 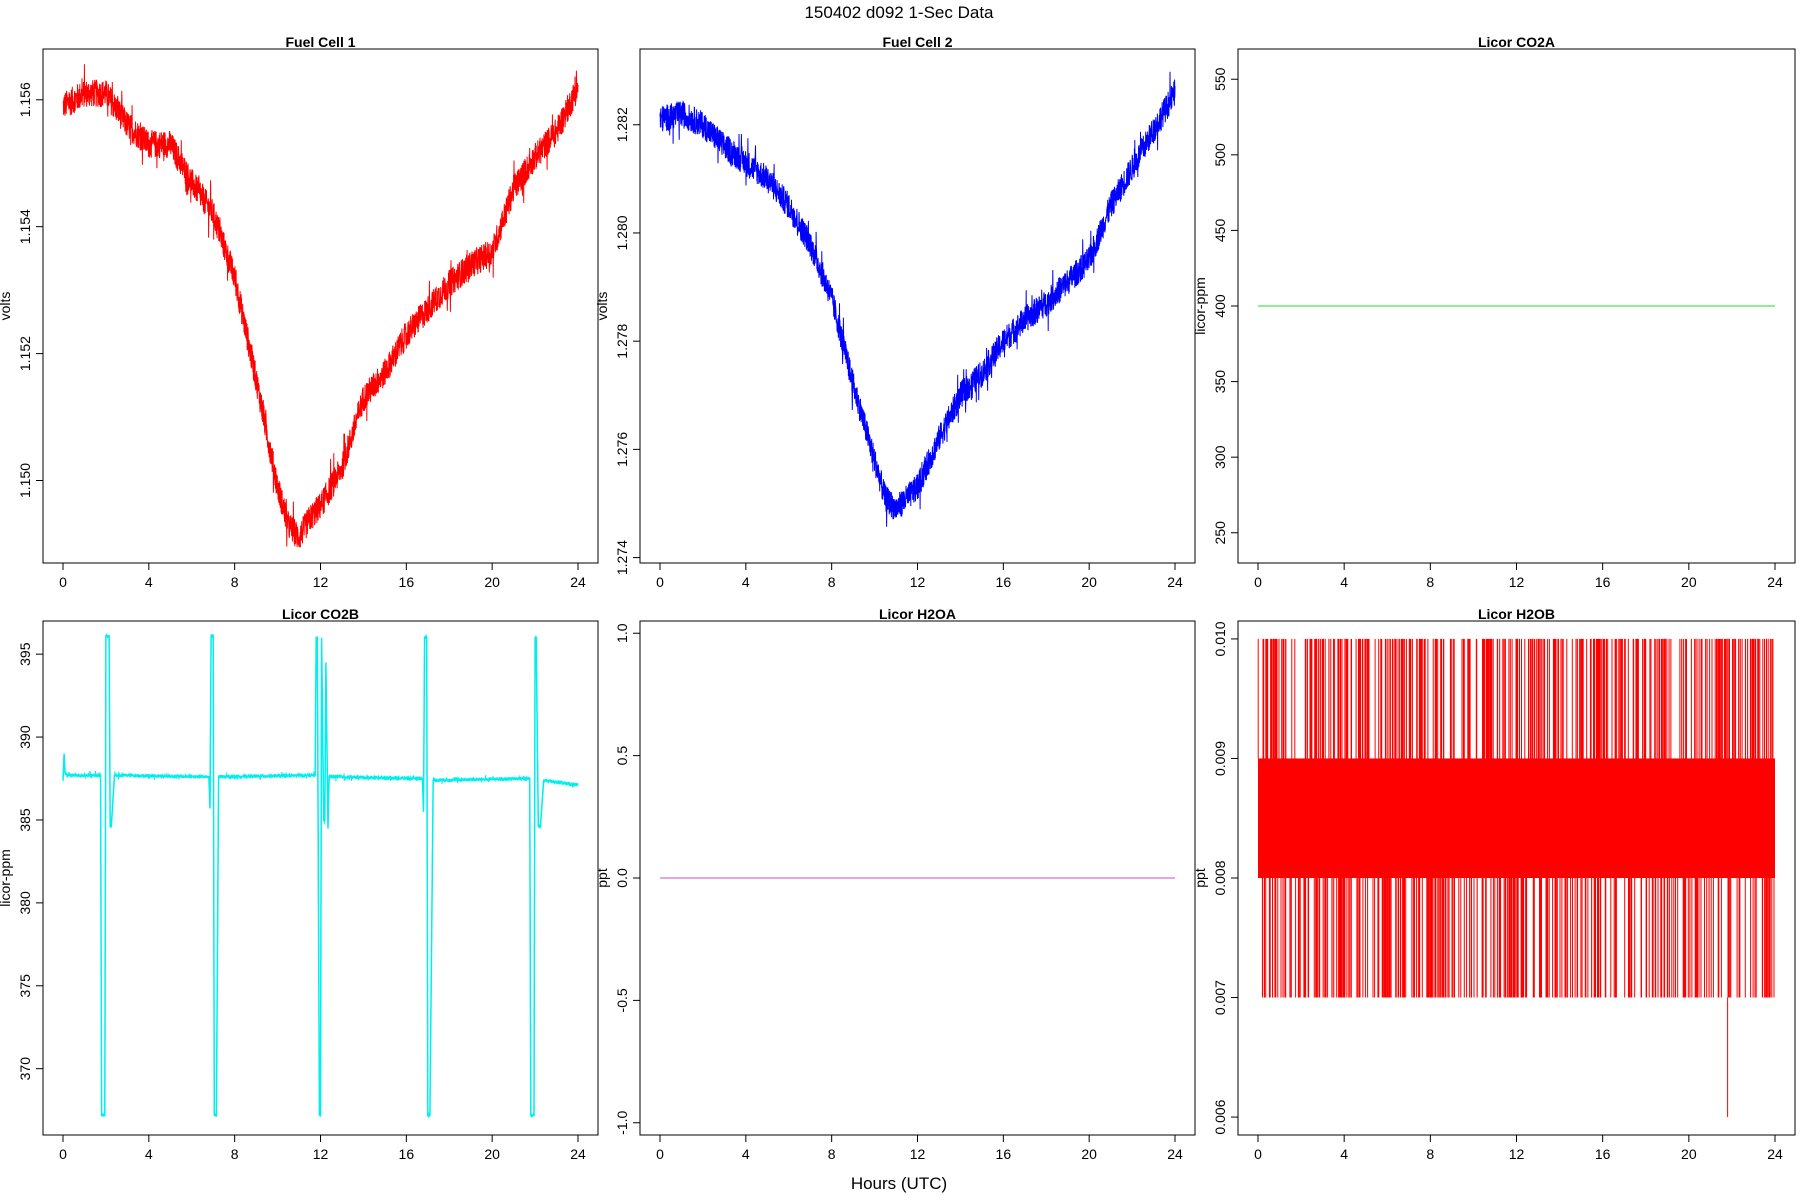 I want to click on y-tick-label: 0.0, so click(x=622, y=878).